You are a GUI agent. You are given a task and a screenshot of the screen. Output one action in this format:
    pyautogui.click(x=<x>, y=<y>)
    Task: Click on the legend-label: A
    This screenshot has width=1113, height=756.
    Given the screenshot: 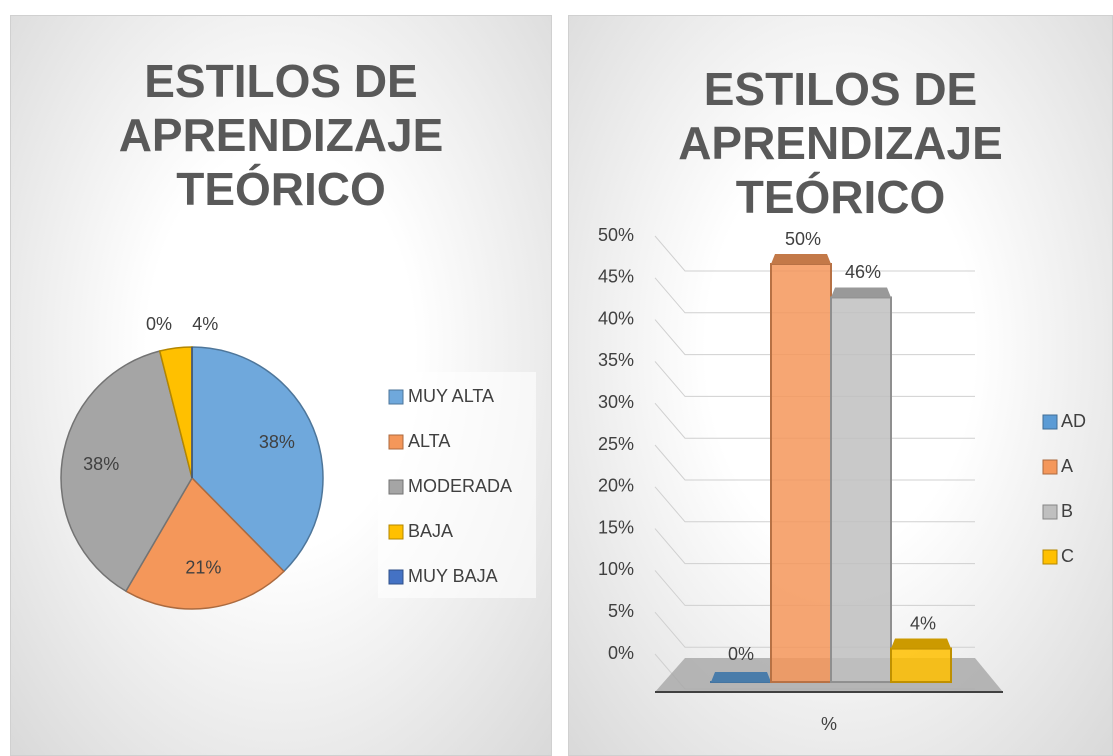 What is the action you would take?
    pyautogui.click(x=1067, y=466)
    